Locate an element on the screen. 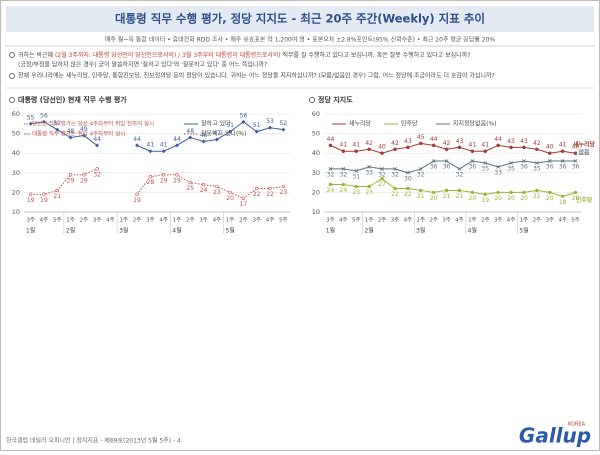  month-label: 3월 is located at coordinates (420, 231).